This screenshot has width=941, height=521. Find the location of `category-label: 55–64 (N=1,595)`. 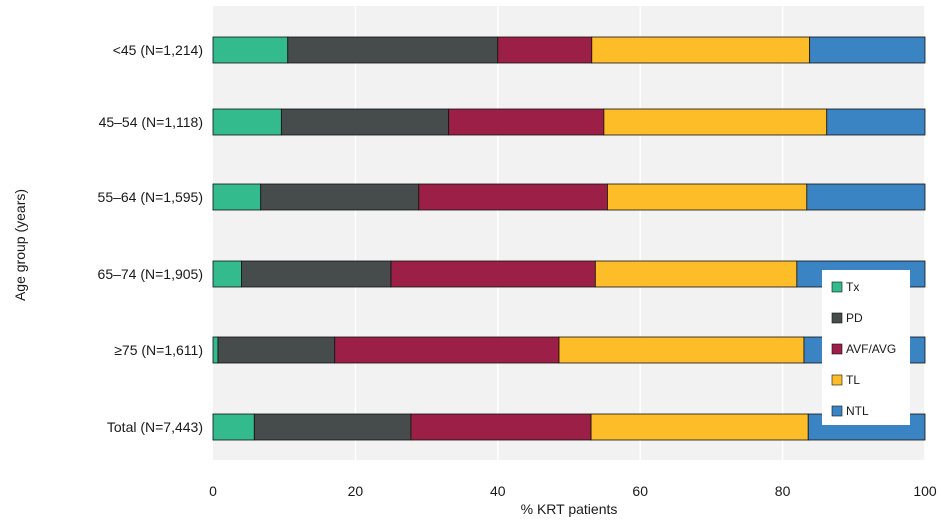

category-label: 55–64 (N=1,595) is located at coordinates (150, 197).